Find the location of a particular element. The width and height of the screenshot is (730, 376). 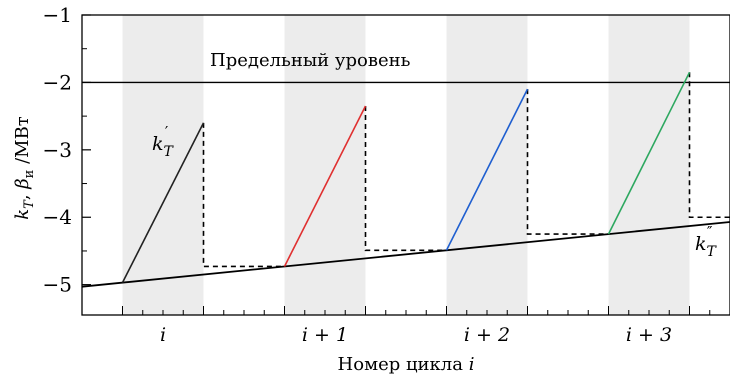

svg-text: kT, βи /МВт is located at coordinates (24, 168).